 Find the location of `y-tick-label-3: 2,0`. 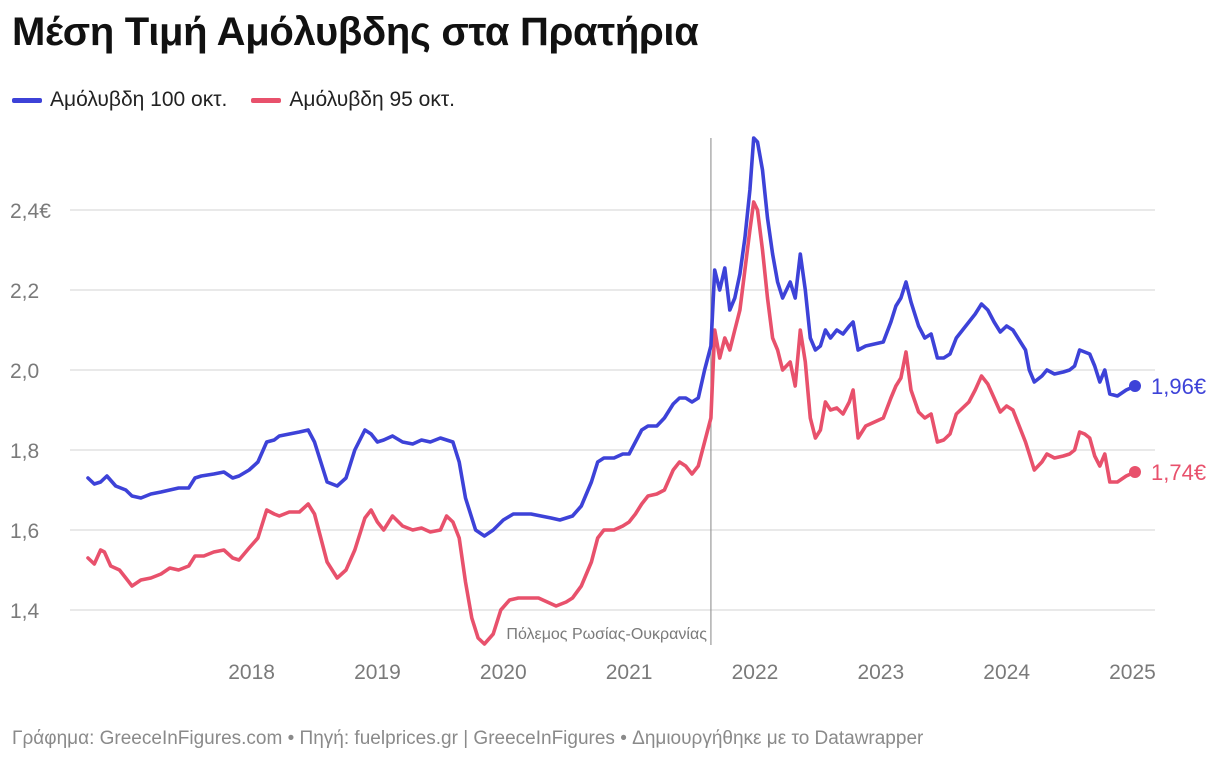

y-tick-label-3: 2,0 is located at coordinates (24, 371).